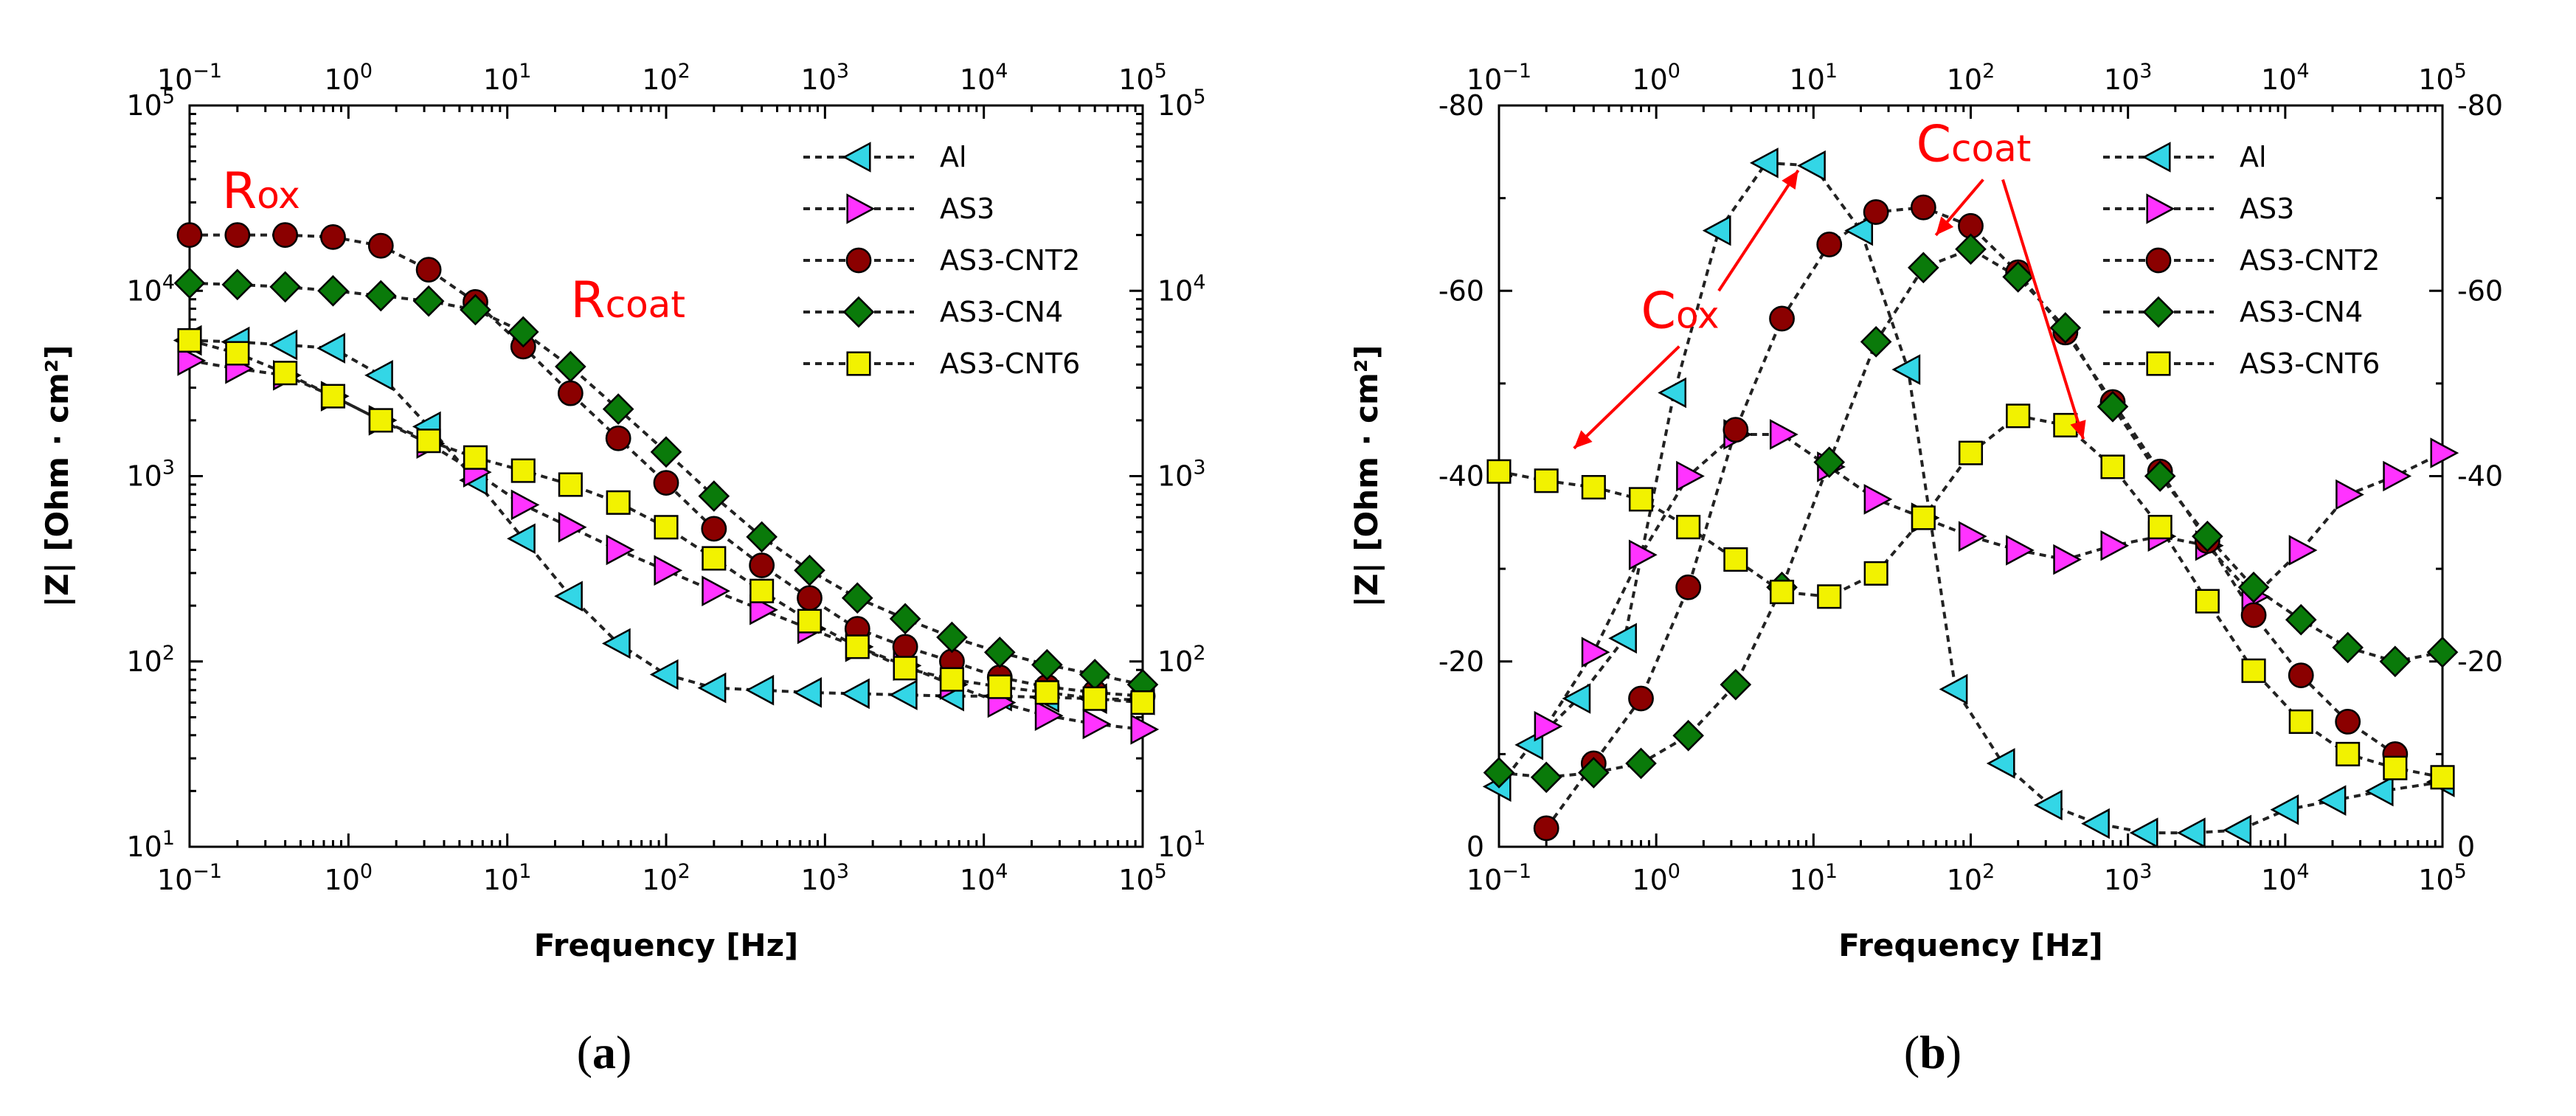 This screenshot has height=1116, width=2576. Describe the element at coordinates (1499, 78) in the screenshot. I see `x-tick-label-top: 10⁻¹` at that location.